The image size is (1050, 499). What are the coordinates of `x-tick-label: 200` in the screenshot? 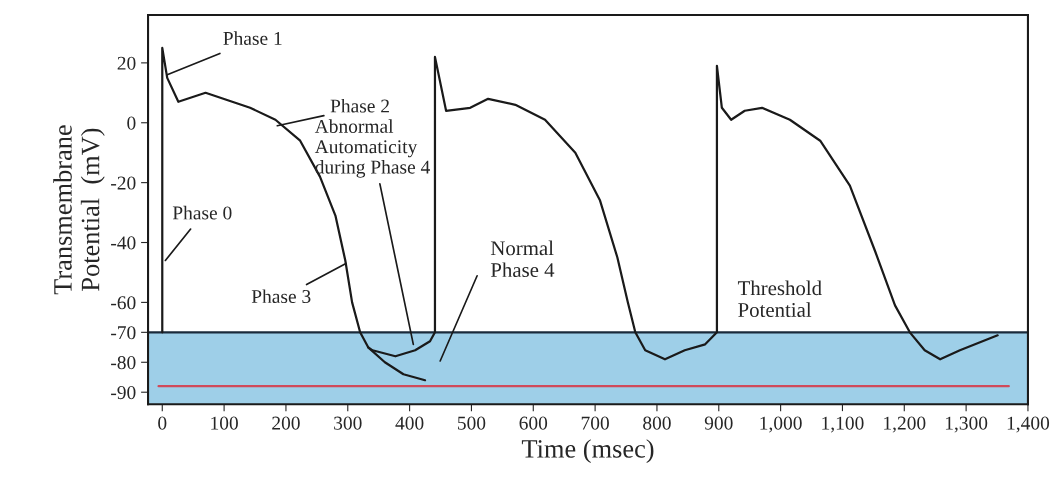 It's located at (286, 423).